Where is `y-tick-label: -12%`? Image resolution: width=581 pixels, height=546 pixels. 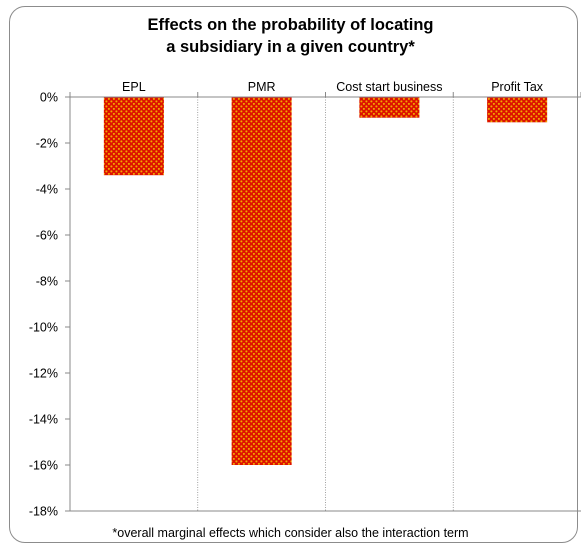
y-tick-label: -12% is located at coordinates (43, 374).